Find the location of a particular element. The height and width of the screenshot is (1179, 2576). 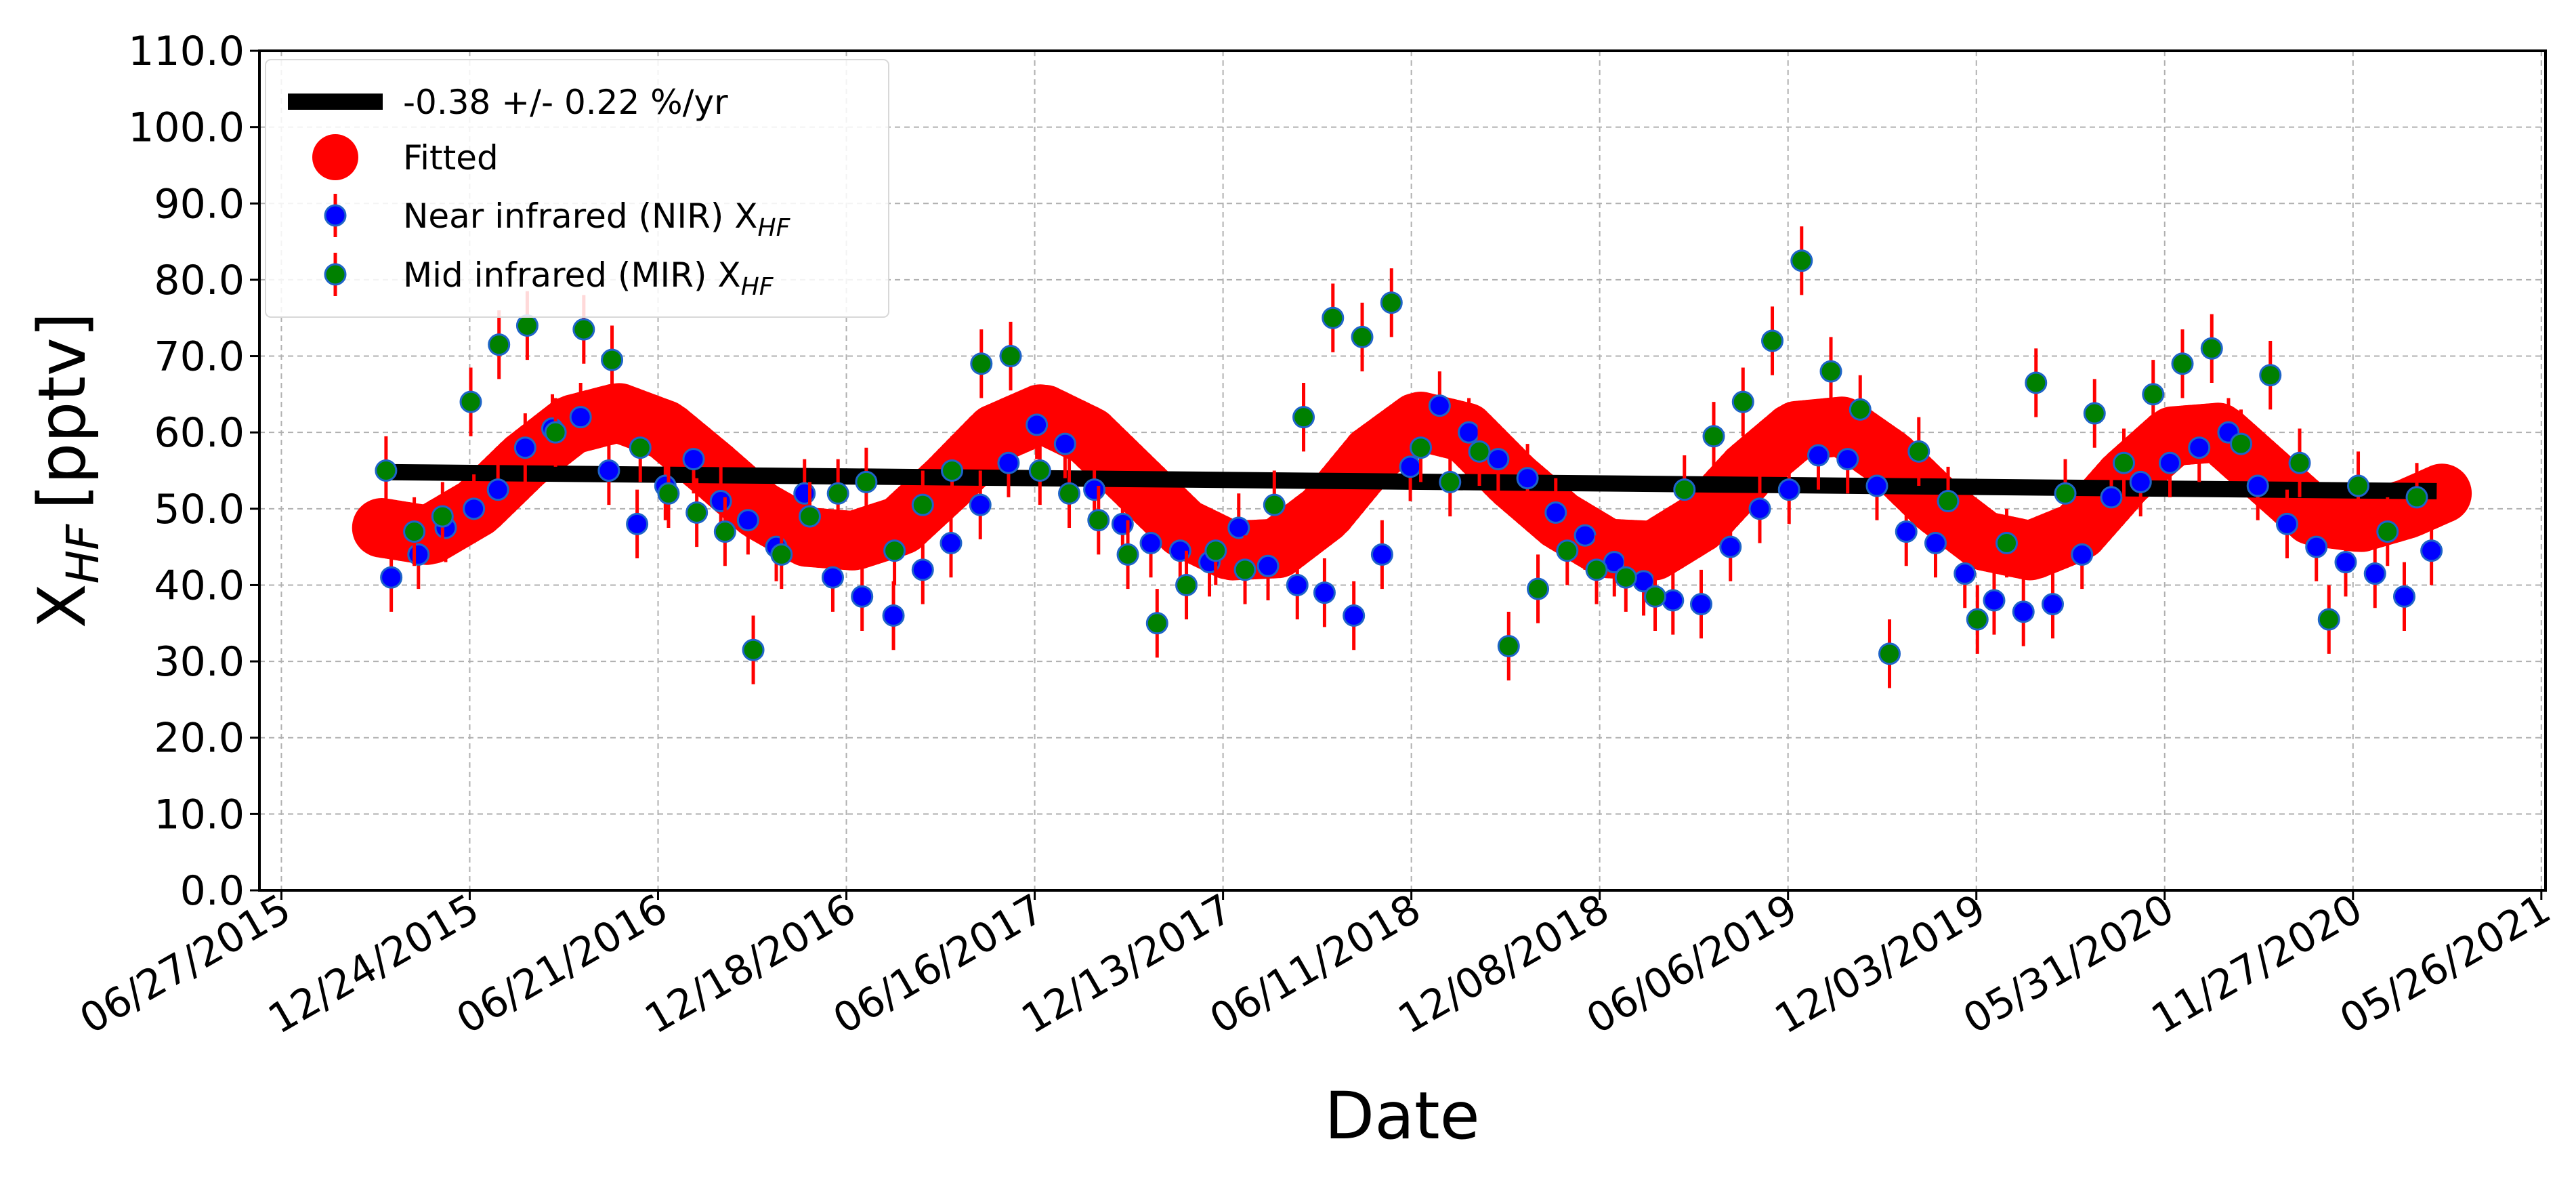

y-axis-title-main: X is located at coordinates (62, 606).